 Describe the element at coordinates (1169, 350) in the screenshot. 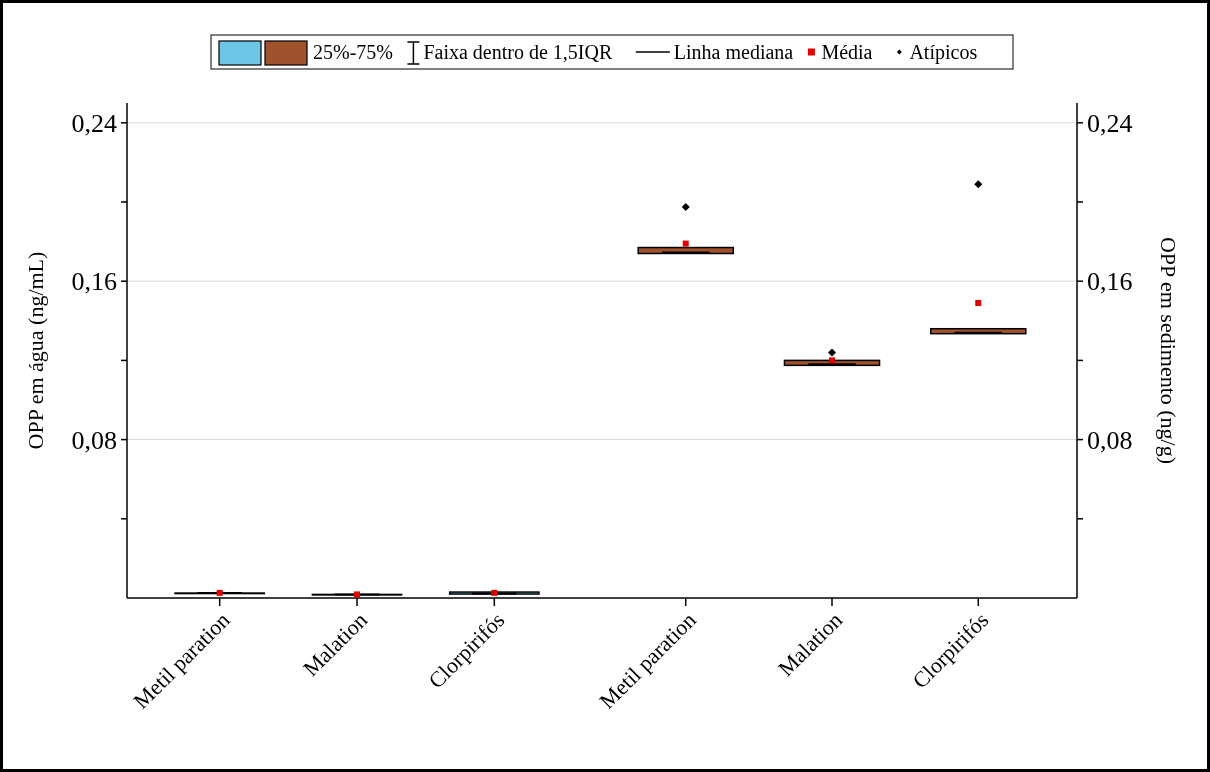

I see `y2-axis-title: OPP em sedimento (ng/g)` at that location.